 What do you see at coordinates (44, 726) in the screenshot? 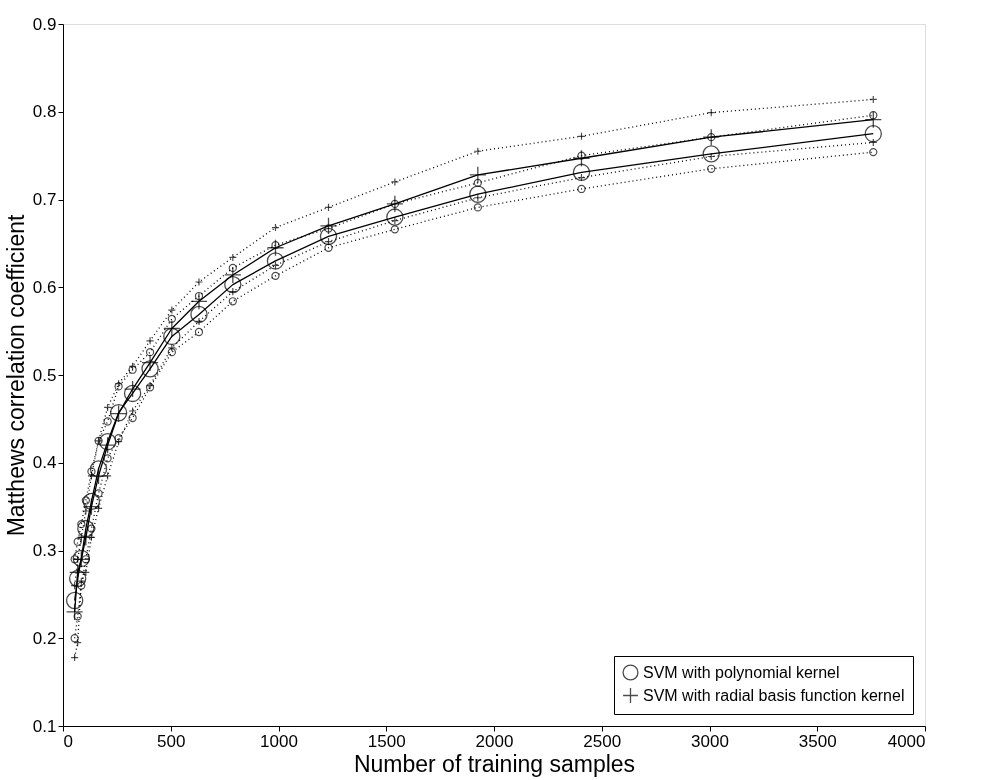
I see `y-tick-label: 0.1` at bounding box center [44, 726].